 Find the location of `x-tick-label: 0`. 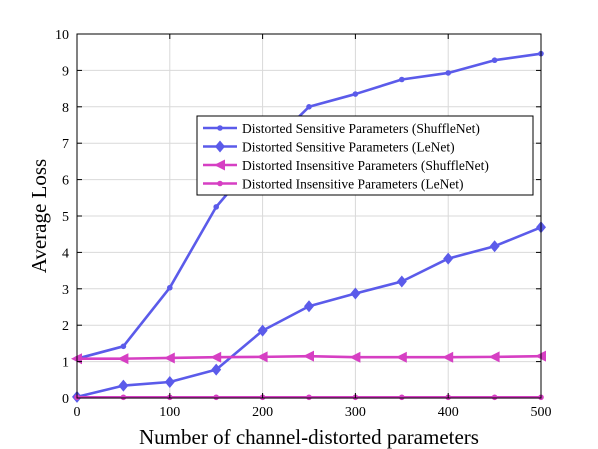

x-tick-label: 0 is located at coordinates (77, 412).